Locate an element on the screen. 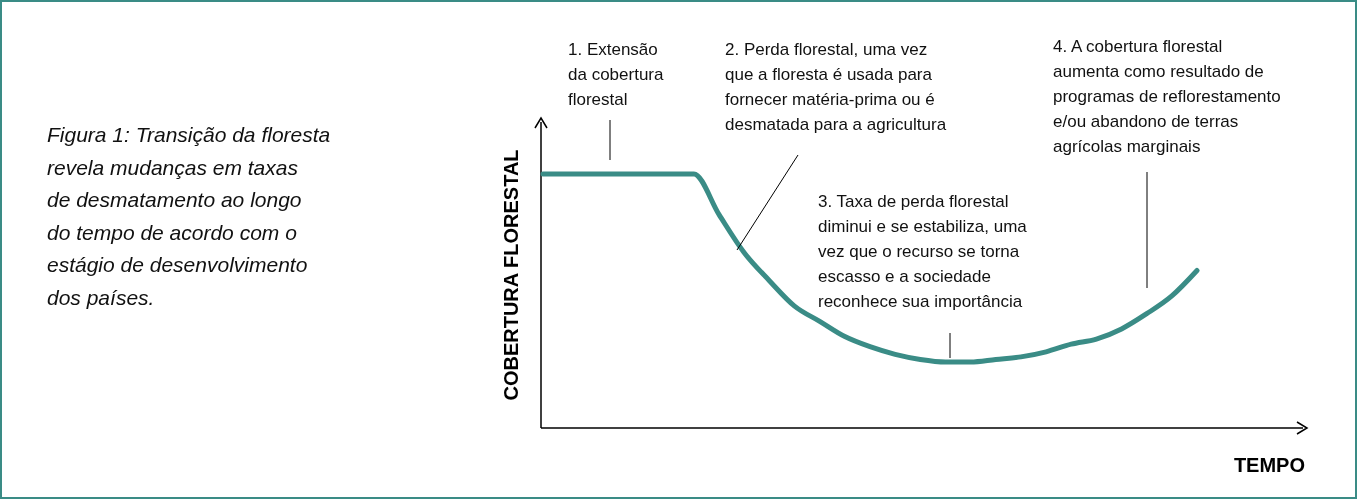 Image resolution: width=1357 pixels, height=499 pixels. x-axis-title: TEMPO is located at coordinates (1269, 465).